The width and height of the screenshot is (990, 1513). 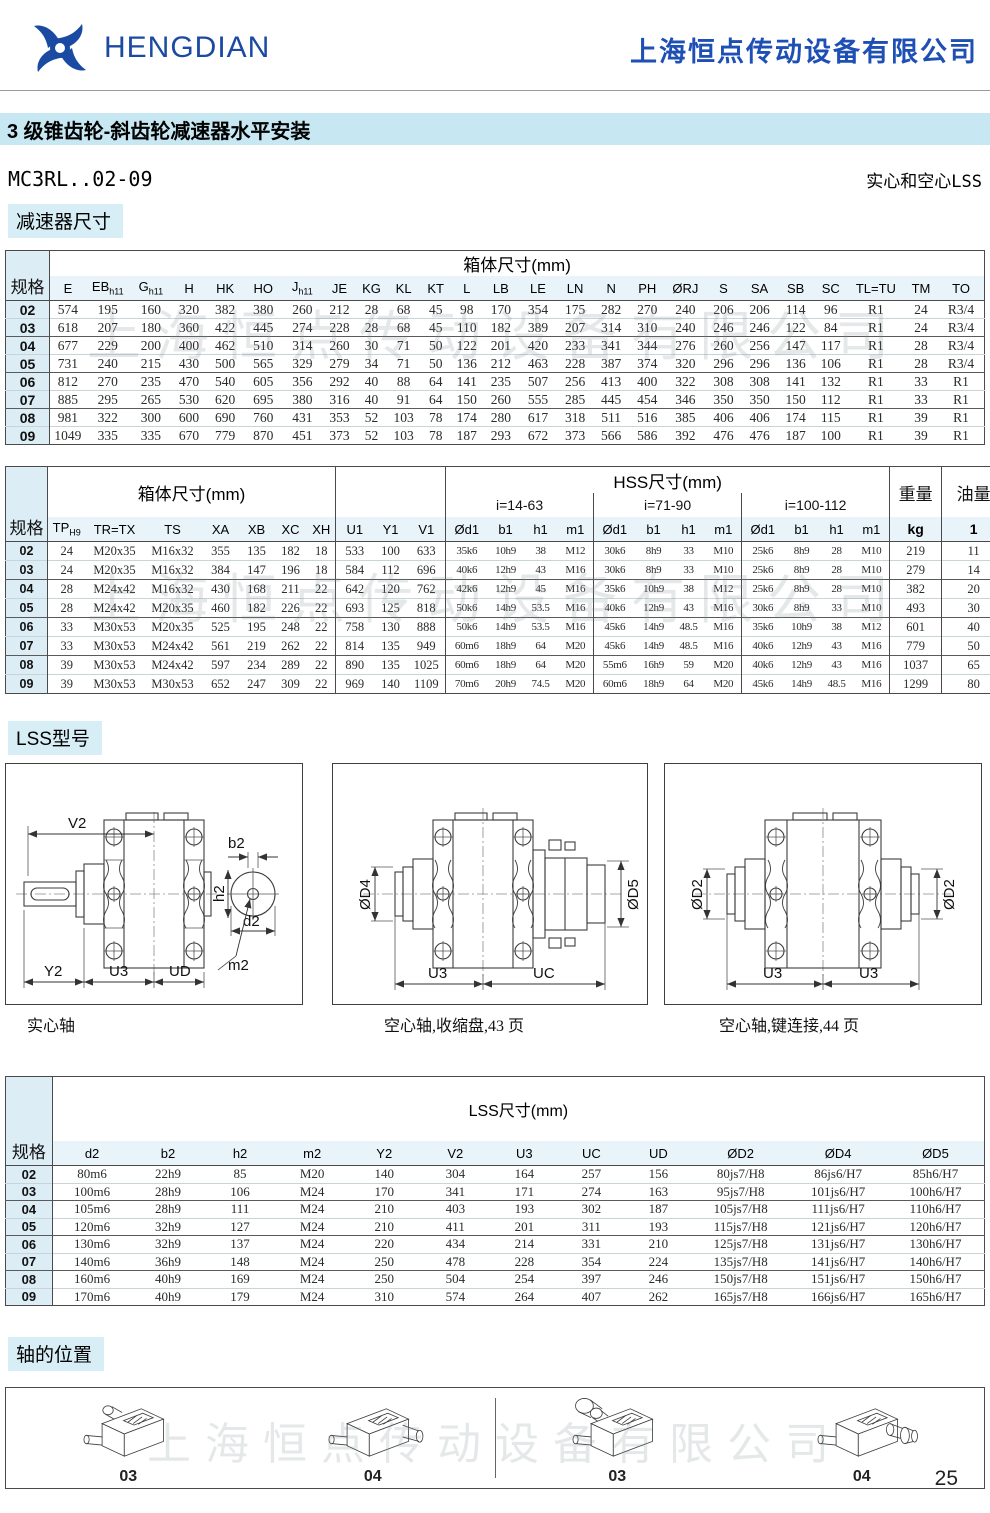 I want to click on value-cell: 540, so click(x=225, y=381).